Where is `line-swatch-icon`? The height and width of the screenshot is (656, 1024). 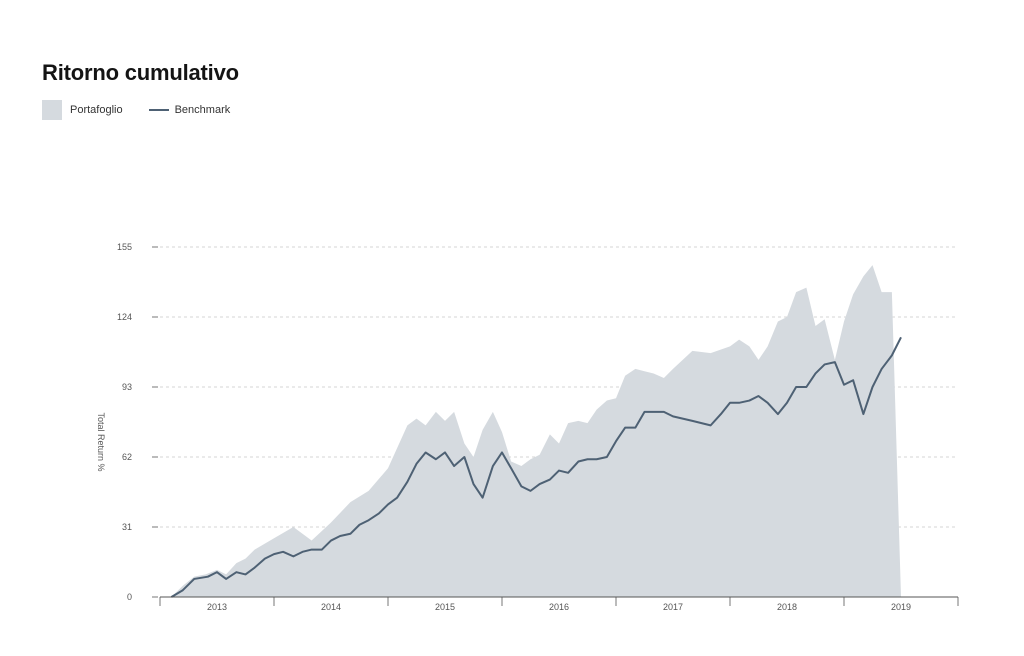
line-swatch-icon is located at coordinates (158, 110).